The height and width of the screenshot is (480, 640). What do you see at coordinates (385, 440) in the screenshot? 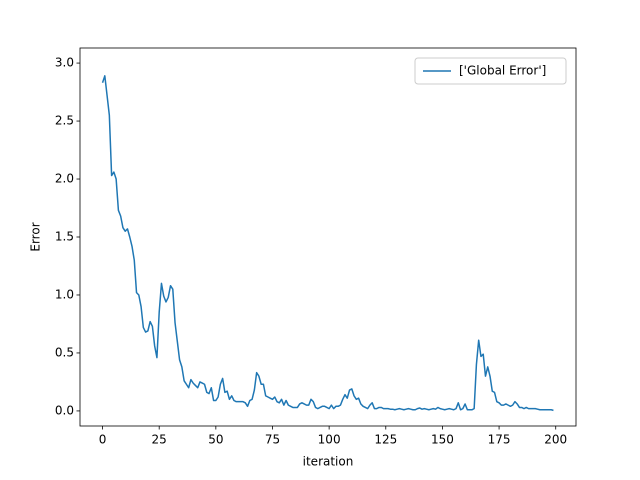
I see `x-tick-label: 125` at bounding box center [385, 440].